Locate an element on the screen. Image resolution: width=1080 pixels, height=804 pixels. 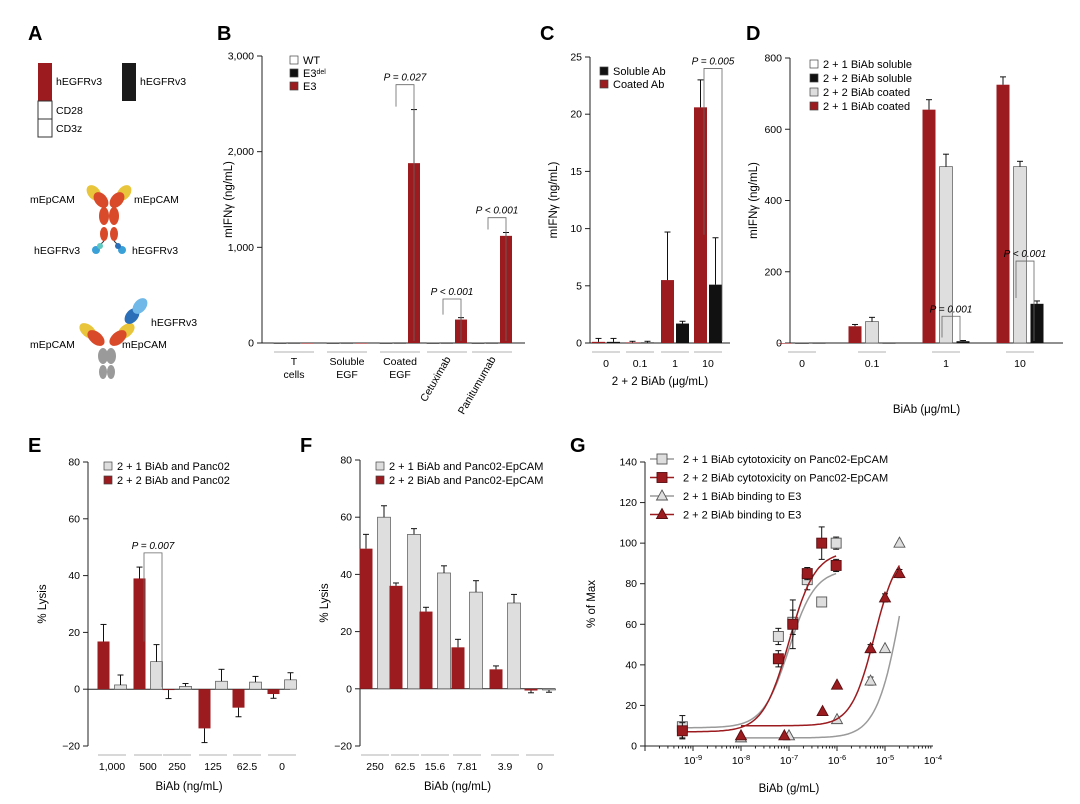
legend-label-D: 2 + 1 BiAb coated is located at coordinates (866, 107).